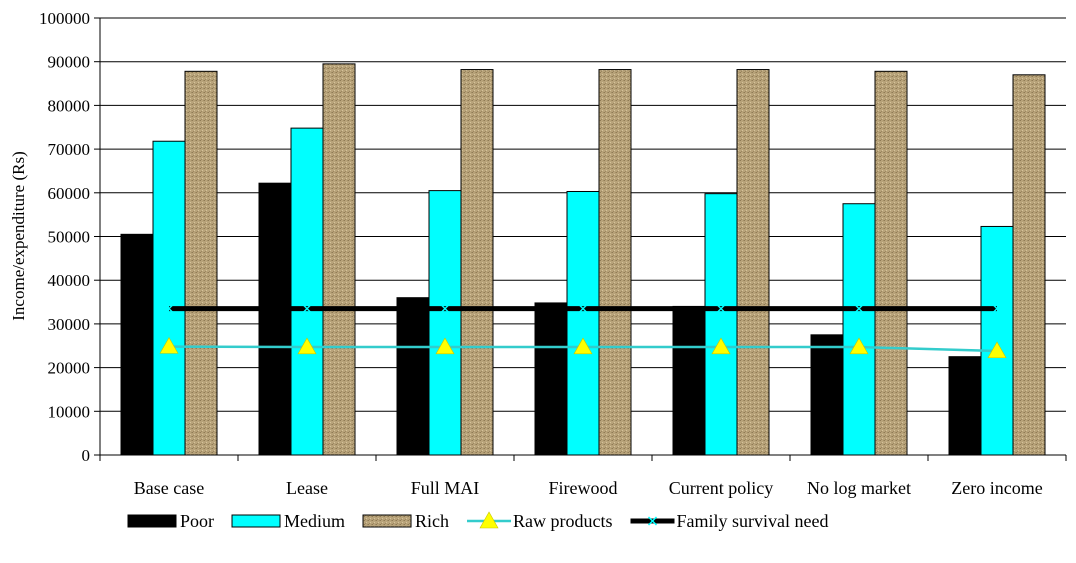  I want to click on series-lines, so click(583, 331).